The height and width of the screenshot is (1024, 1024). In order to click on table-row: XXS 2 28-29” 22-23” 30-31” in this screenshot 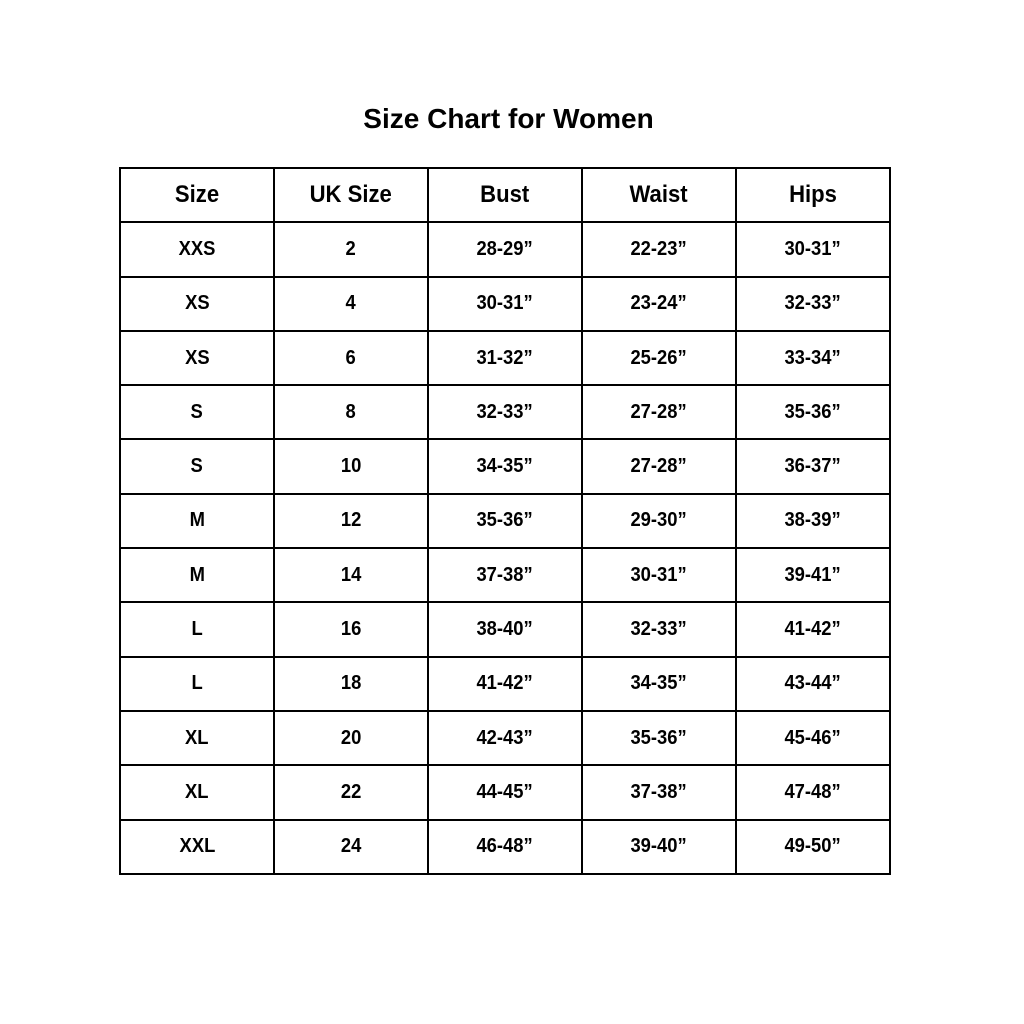, I will do `click(505, 249)`.